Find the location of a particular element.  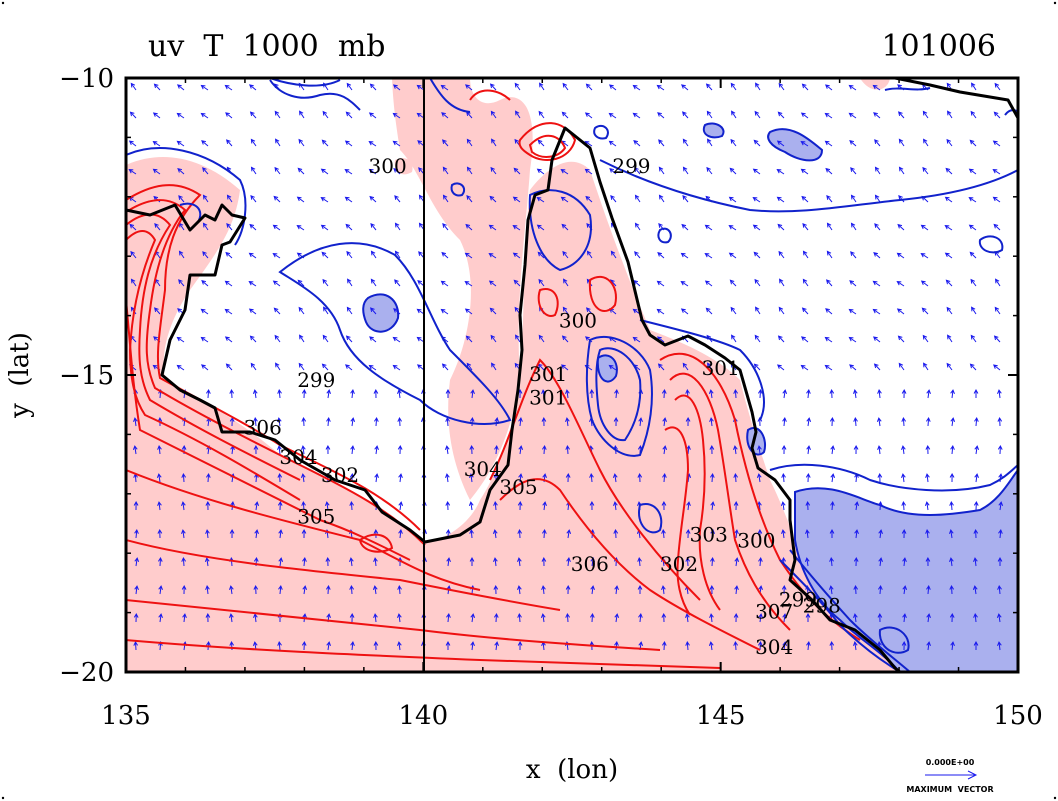

x-tick-label: 140 is located at coordinates (424, 716).